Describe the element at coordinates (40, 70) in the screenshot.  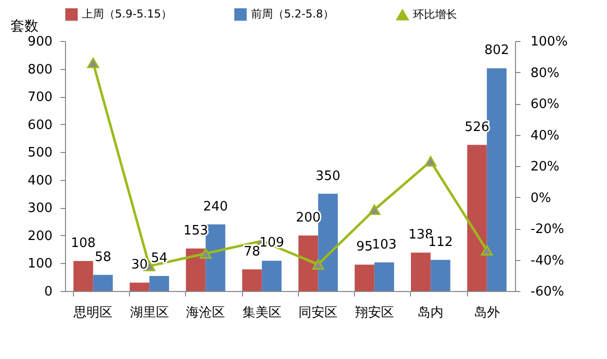
I see `y-tick-label: 800` at that location.